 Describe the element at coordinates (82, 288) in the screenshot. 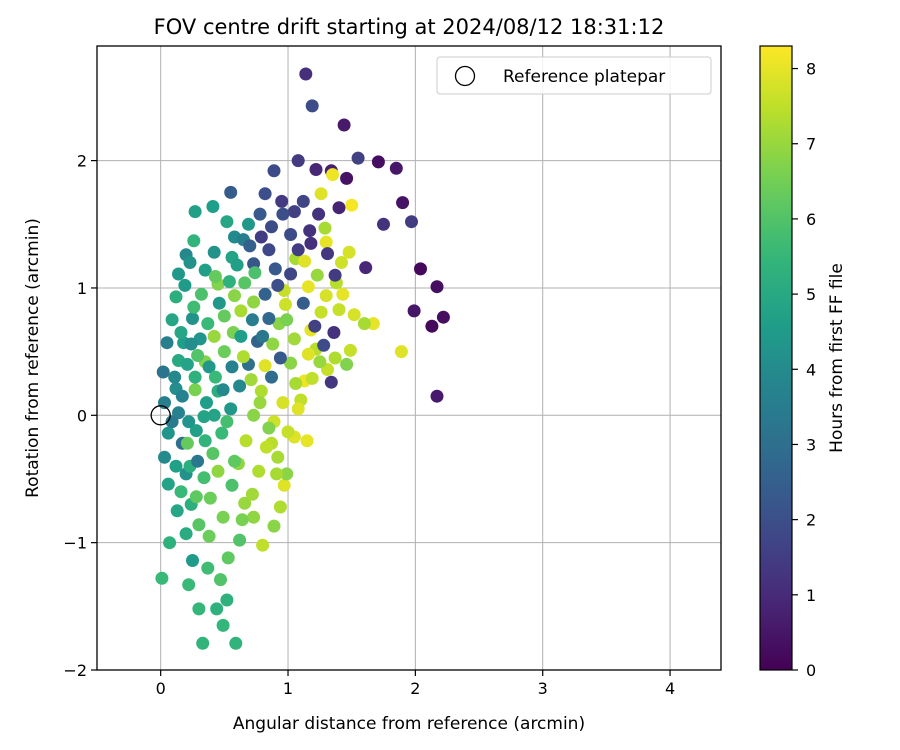

I see `y-tick-label: 1` at that location.